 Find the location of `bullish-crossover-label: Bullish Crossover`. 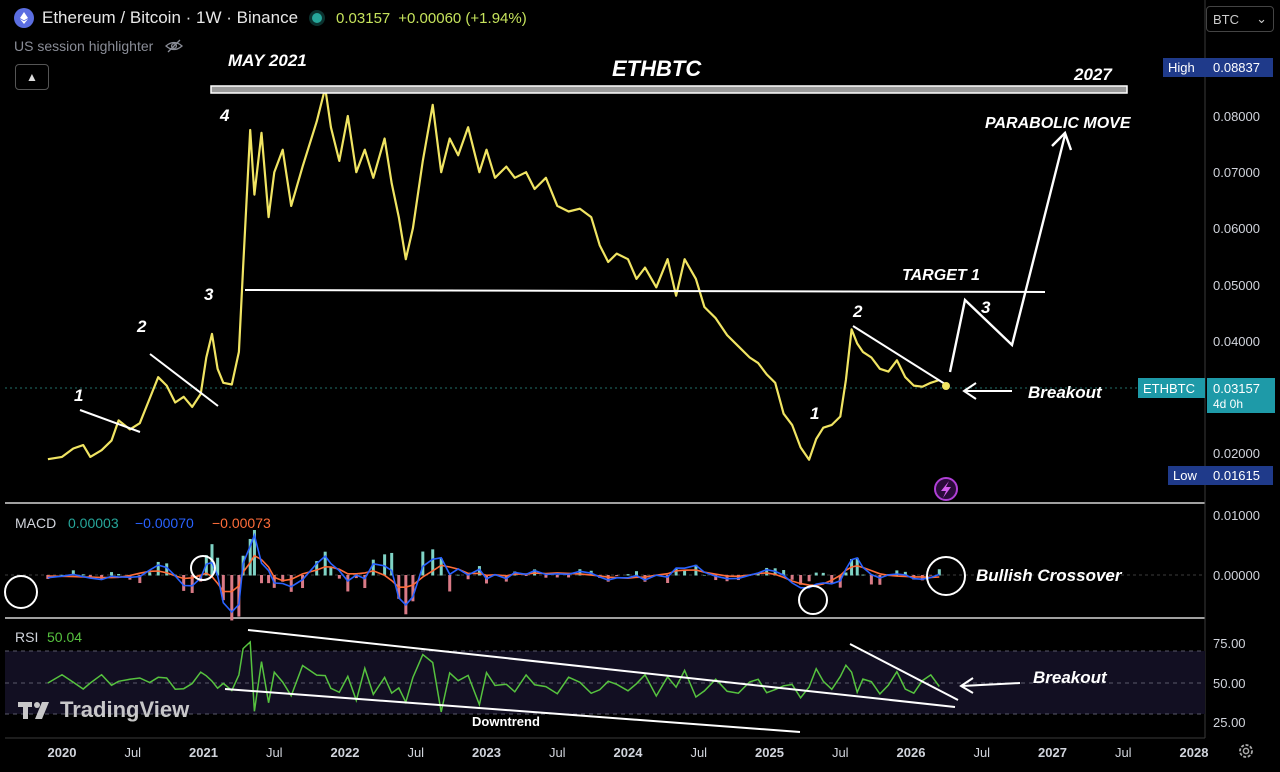

bullish-crossover-label: Bullish Crossover is located at coordinates (1049, 575).